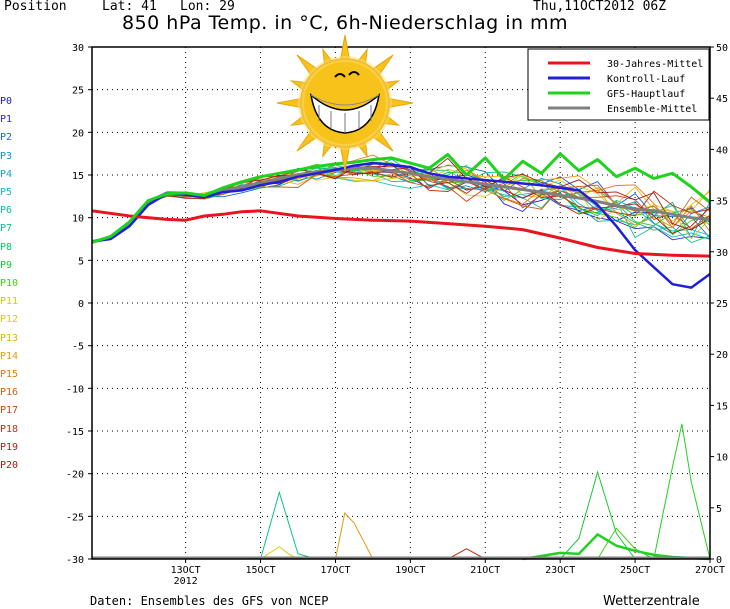 The image size is (730, 609). What do you see at coordinates (9, 429) in the screenshot?
I see `member-label-p18: P18` at bounding box center [9, 429].